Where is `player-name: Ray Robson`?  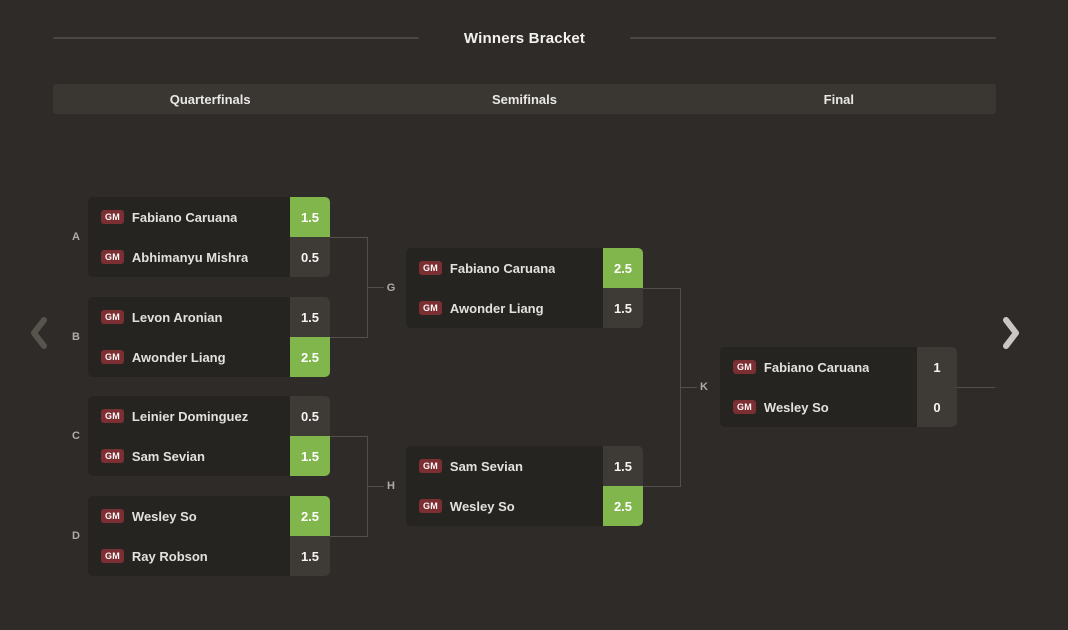 player-name: Ray Robson is located at coordinates (169, 556).